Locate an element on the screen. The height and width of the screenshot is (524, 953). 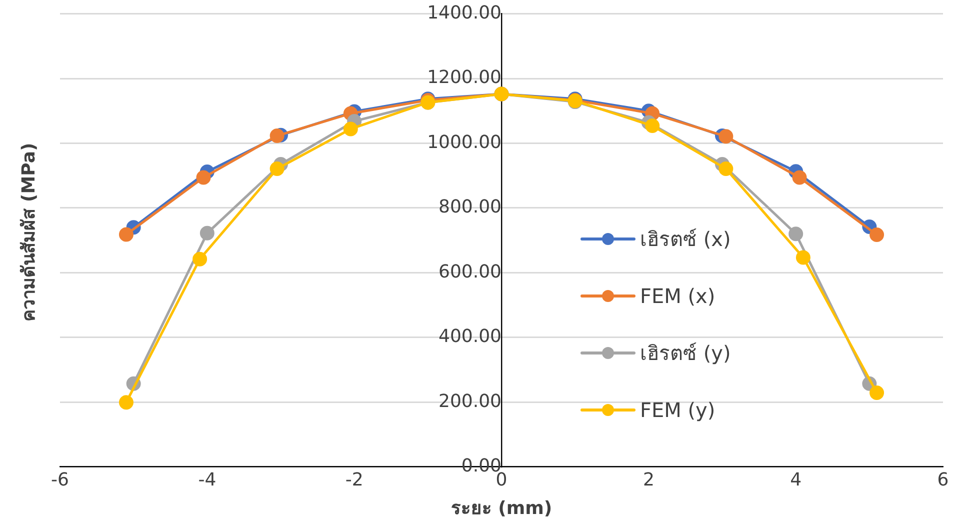
legend-label: FEM (x) is located at coordinates (678, 296).